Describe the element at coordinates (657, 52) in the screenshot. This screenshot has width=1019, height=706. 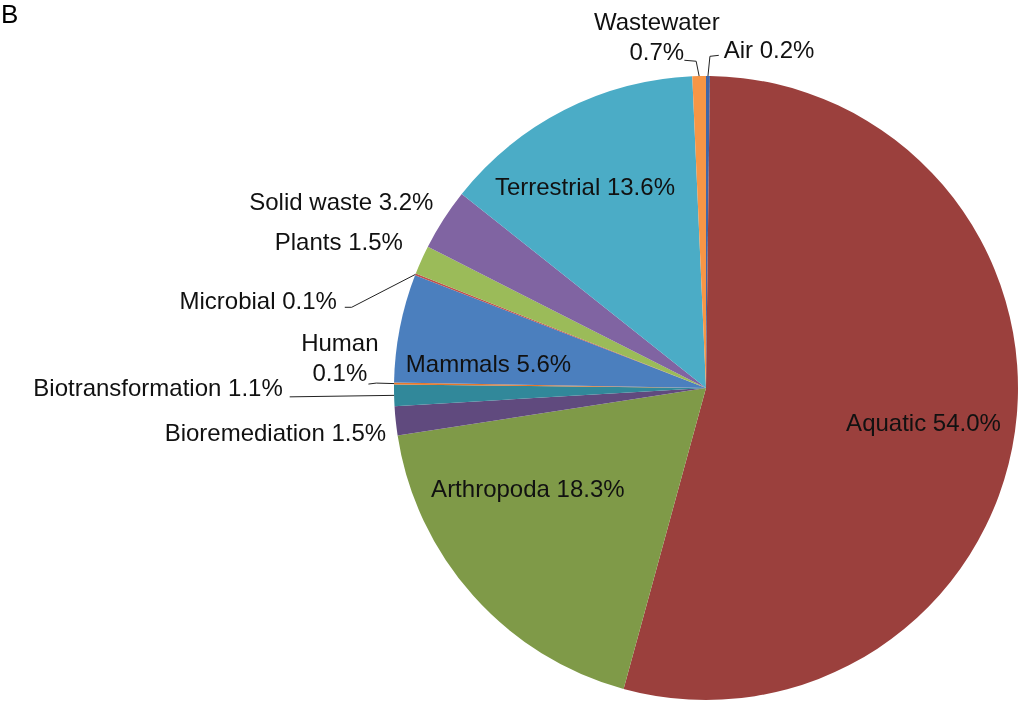
I see `data-label: 0.7%` at that location.